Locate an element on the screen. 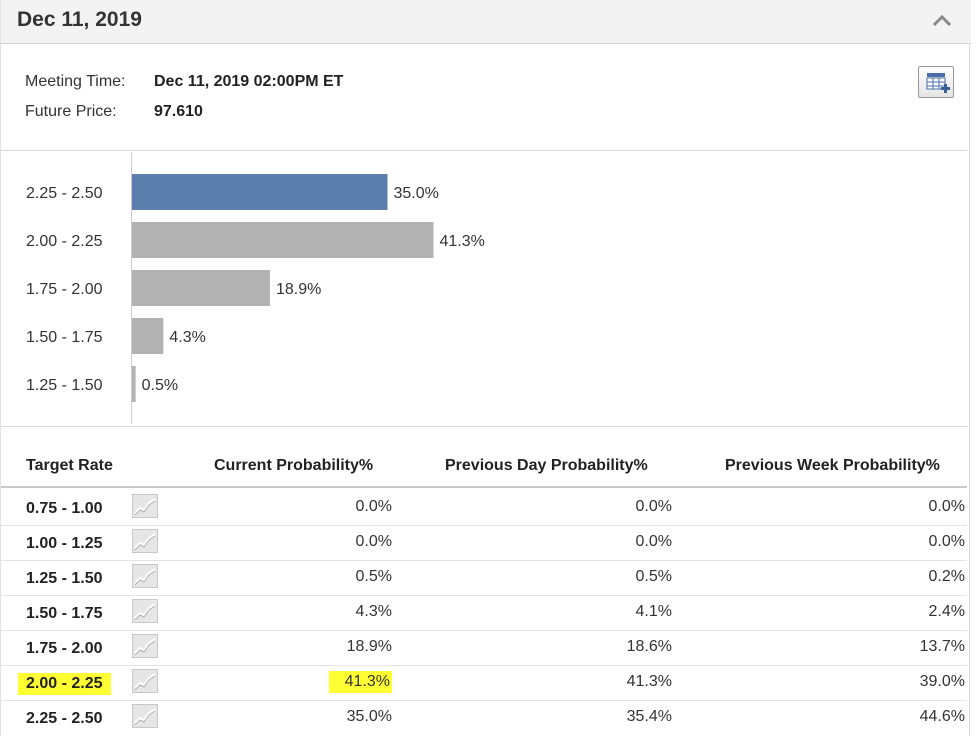 The width and height of the screenshot is (977, 736). current-probability-cell: 4.3% is located at coordinates (373, 611).